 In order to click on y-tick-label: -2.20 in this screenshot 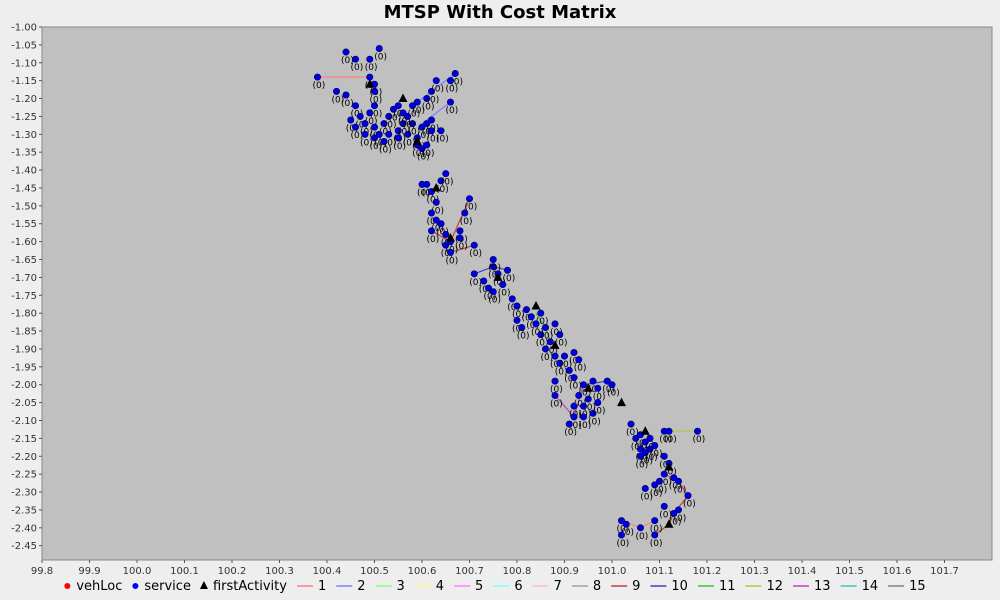, I will do `click(24, 457)`.